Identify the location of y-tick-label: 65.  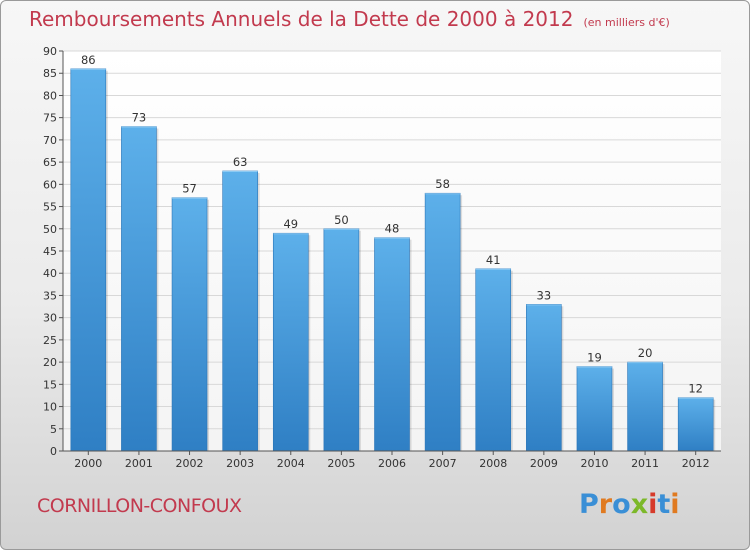
(50, 162).